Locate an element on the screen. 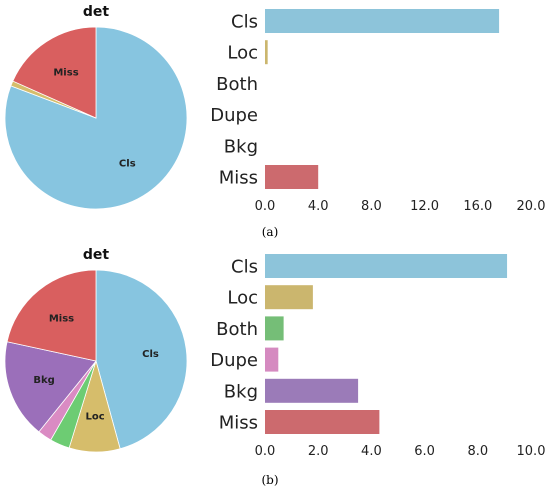 This screenshot has height=494, width=550. x-tick-label: 20.0 is located at coordinates (531, 206).